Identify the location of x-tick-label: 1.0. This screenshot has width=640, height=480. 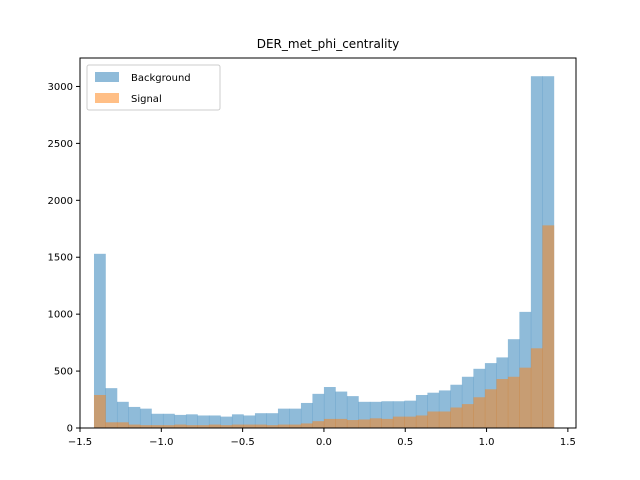
(487, 442).